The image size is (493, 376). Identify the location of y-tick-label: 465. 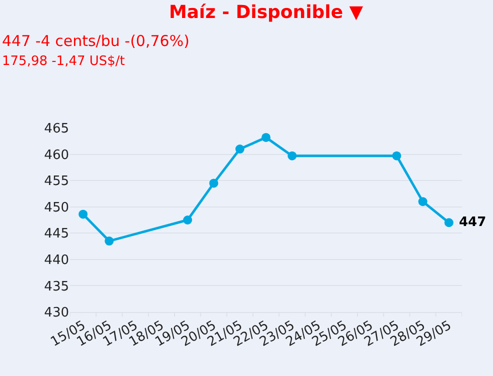
(56, 129).